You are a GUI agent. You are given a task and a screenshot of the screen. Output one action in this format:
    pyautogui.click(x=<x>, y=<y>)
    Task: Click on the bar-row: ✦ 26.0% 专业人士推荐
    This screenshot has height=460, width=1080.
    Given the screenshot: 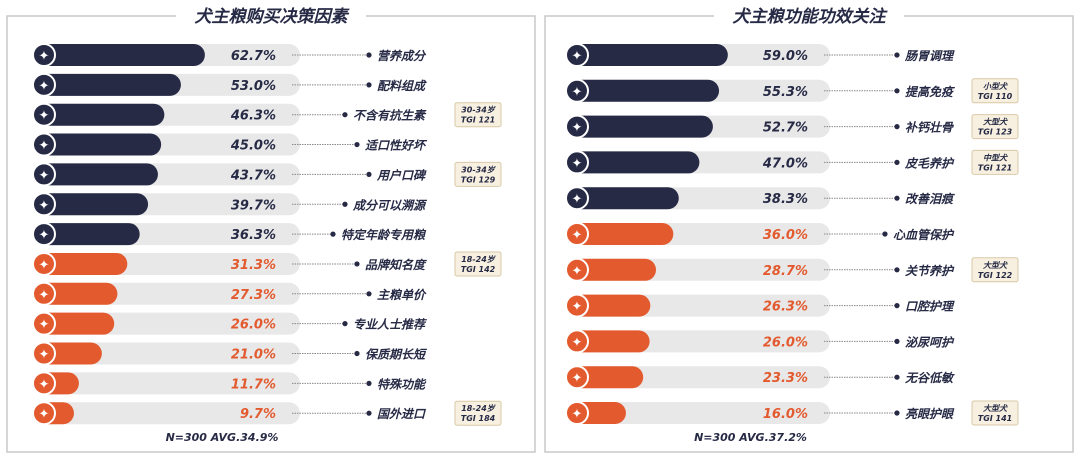 What is the action you would take?
    pyautogui.click(x=229, y=323)
    